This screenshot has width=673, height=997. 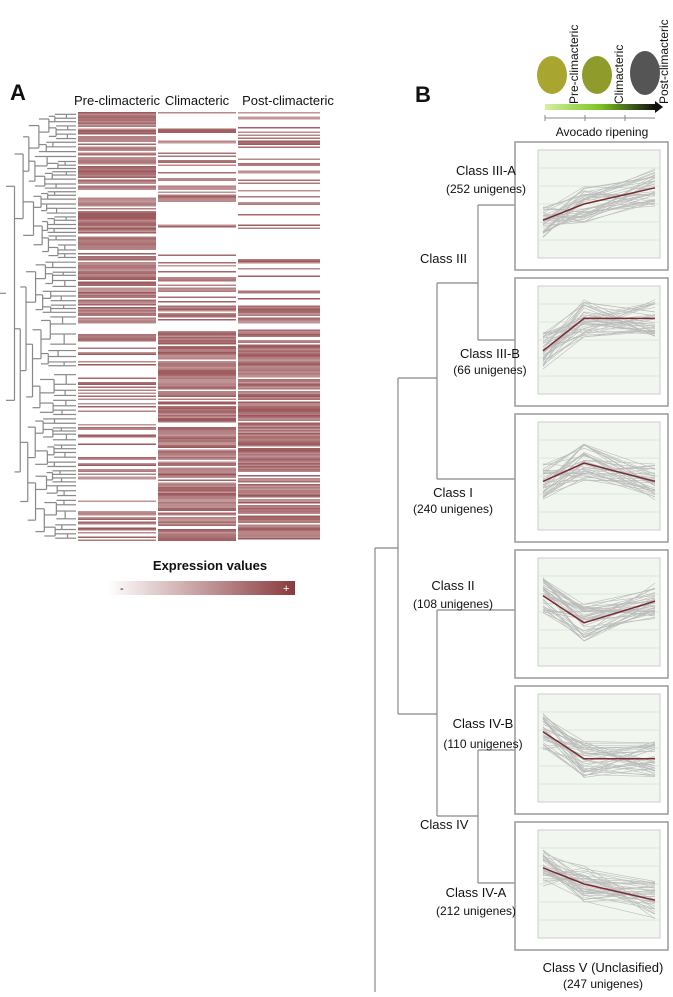 I want to click on class-count: (66 unigenes), so click(x=489, y=370).